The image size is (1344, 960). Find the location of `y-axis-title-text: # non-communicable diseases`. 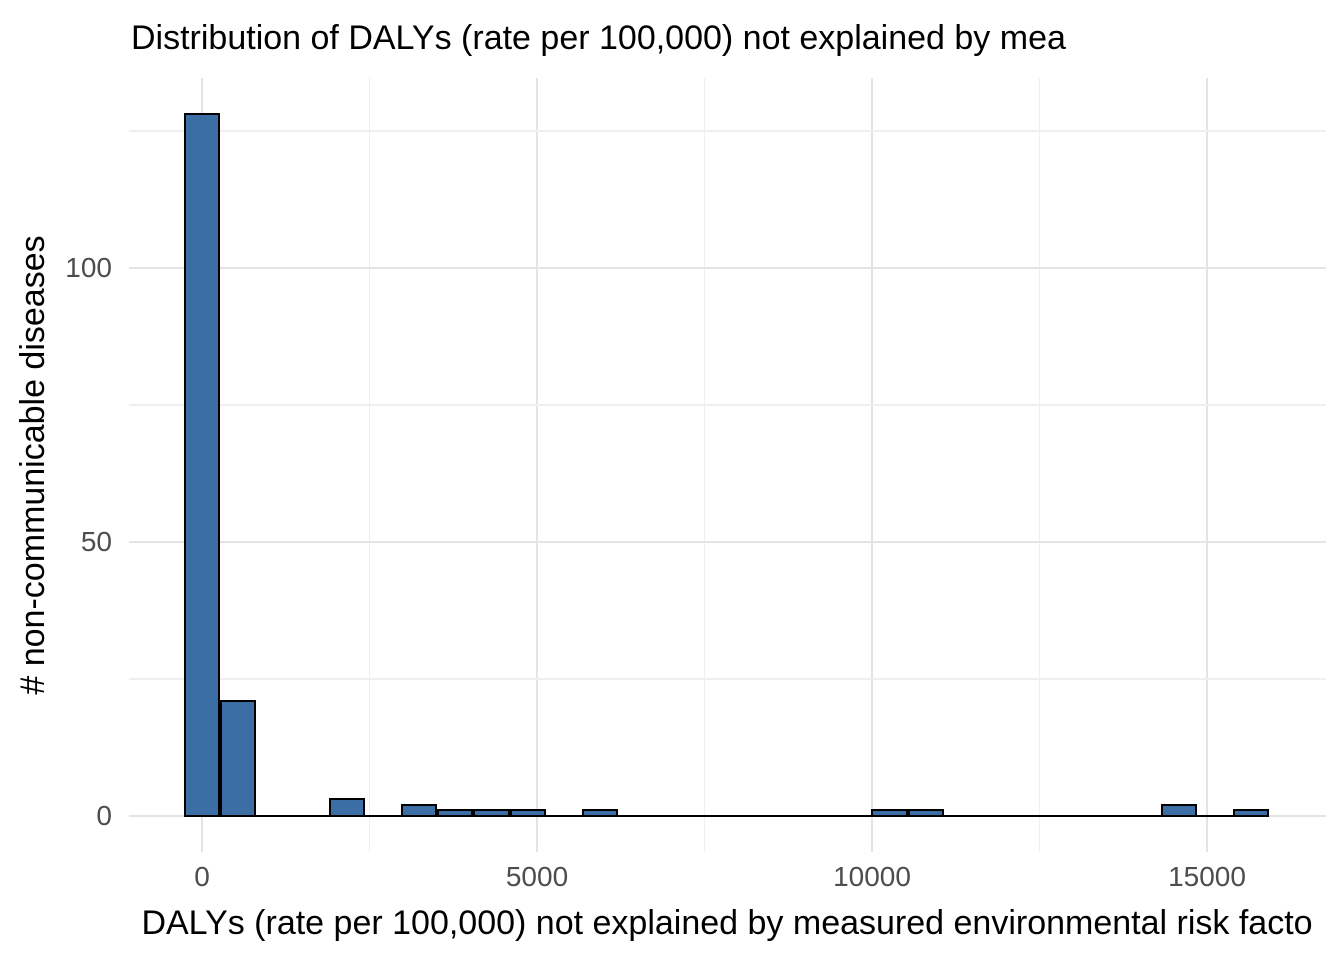

y-axis-title-text: # non-communicable diseases is located at coordinates (33, 465).